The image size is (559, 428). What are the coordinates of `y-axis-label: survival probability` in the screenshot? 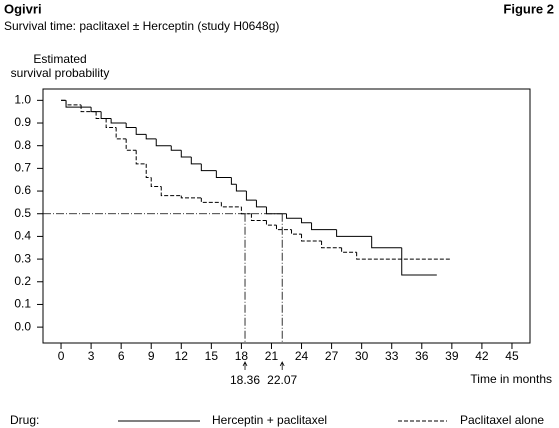 It's located at (60, 73).